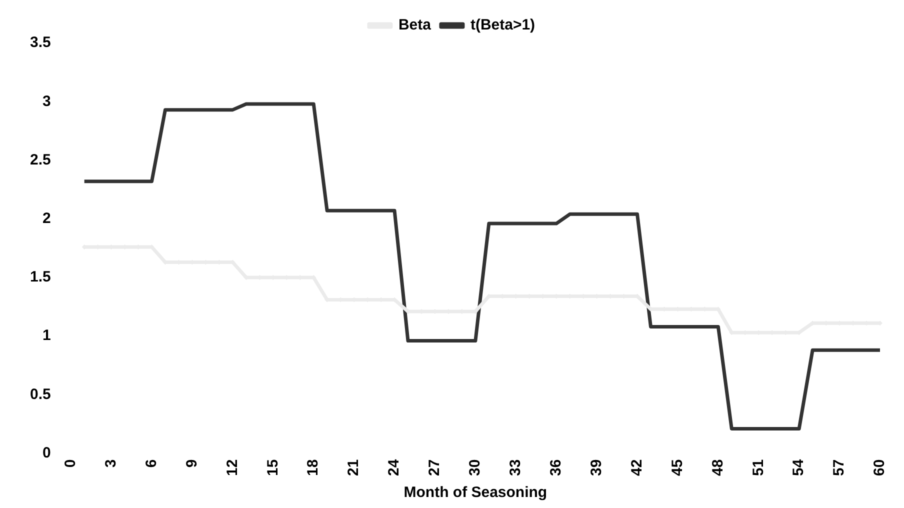 This screenshot has height=508, width=904. I want to click on x-tick-label: 0, so click(70, 463).